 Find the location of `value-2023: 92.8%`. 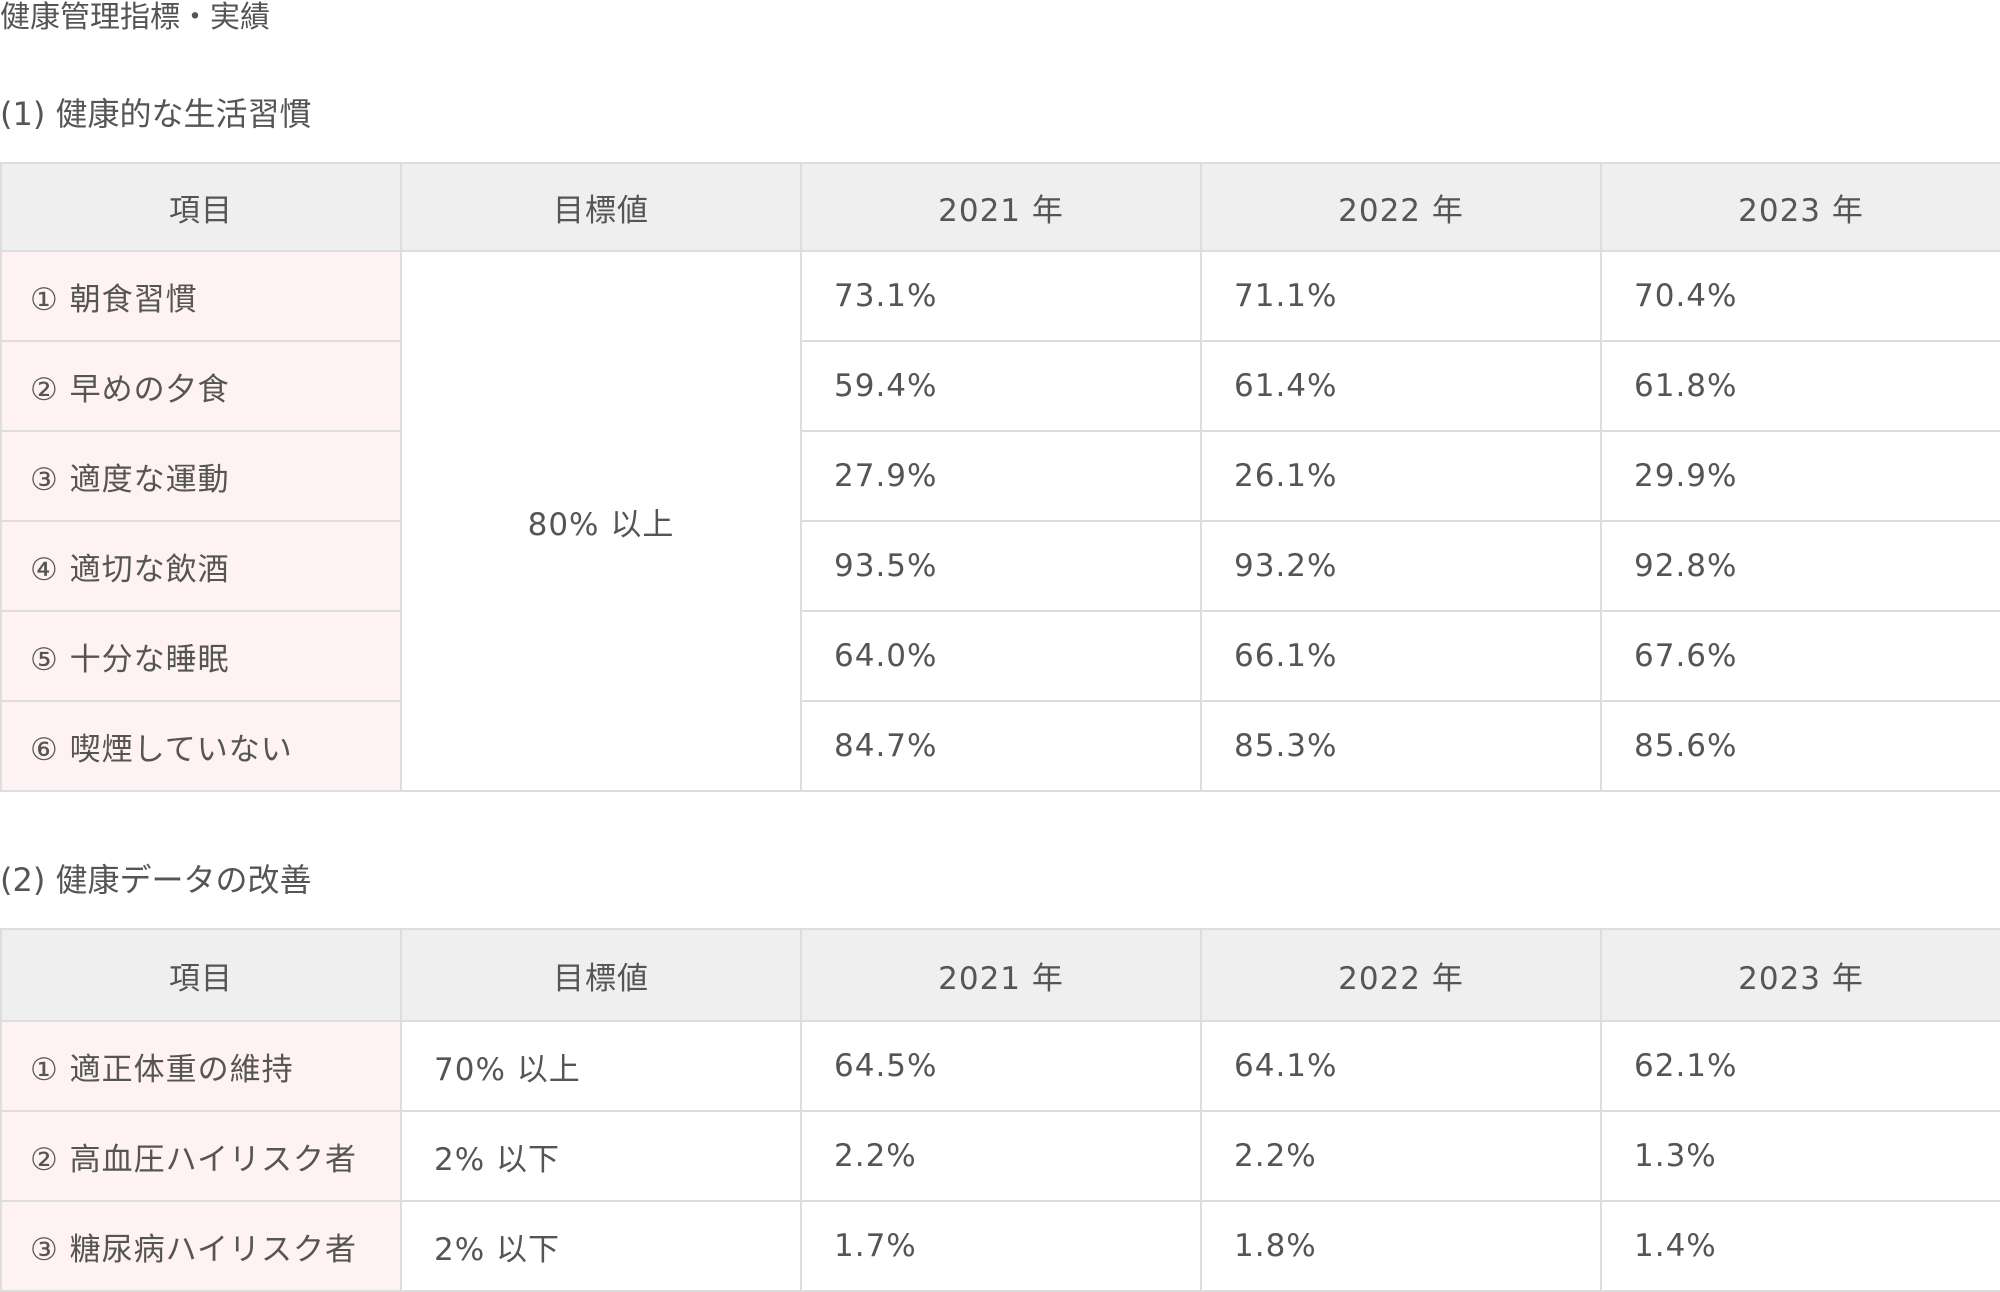

value-2023: 92.8% is located at coordinates (1800, 566).